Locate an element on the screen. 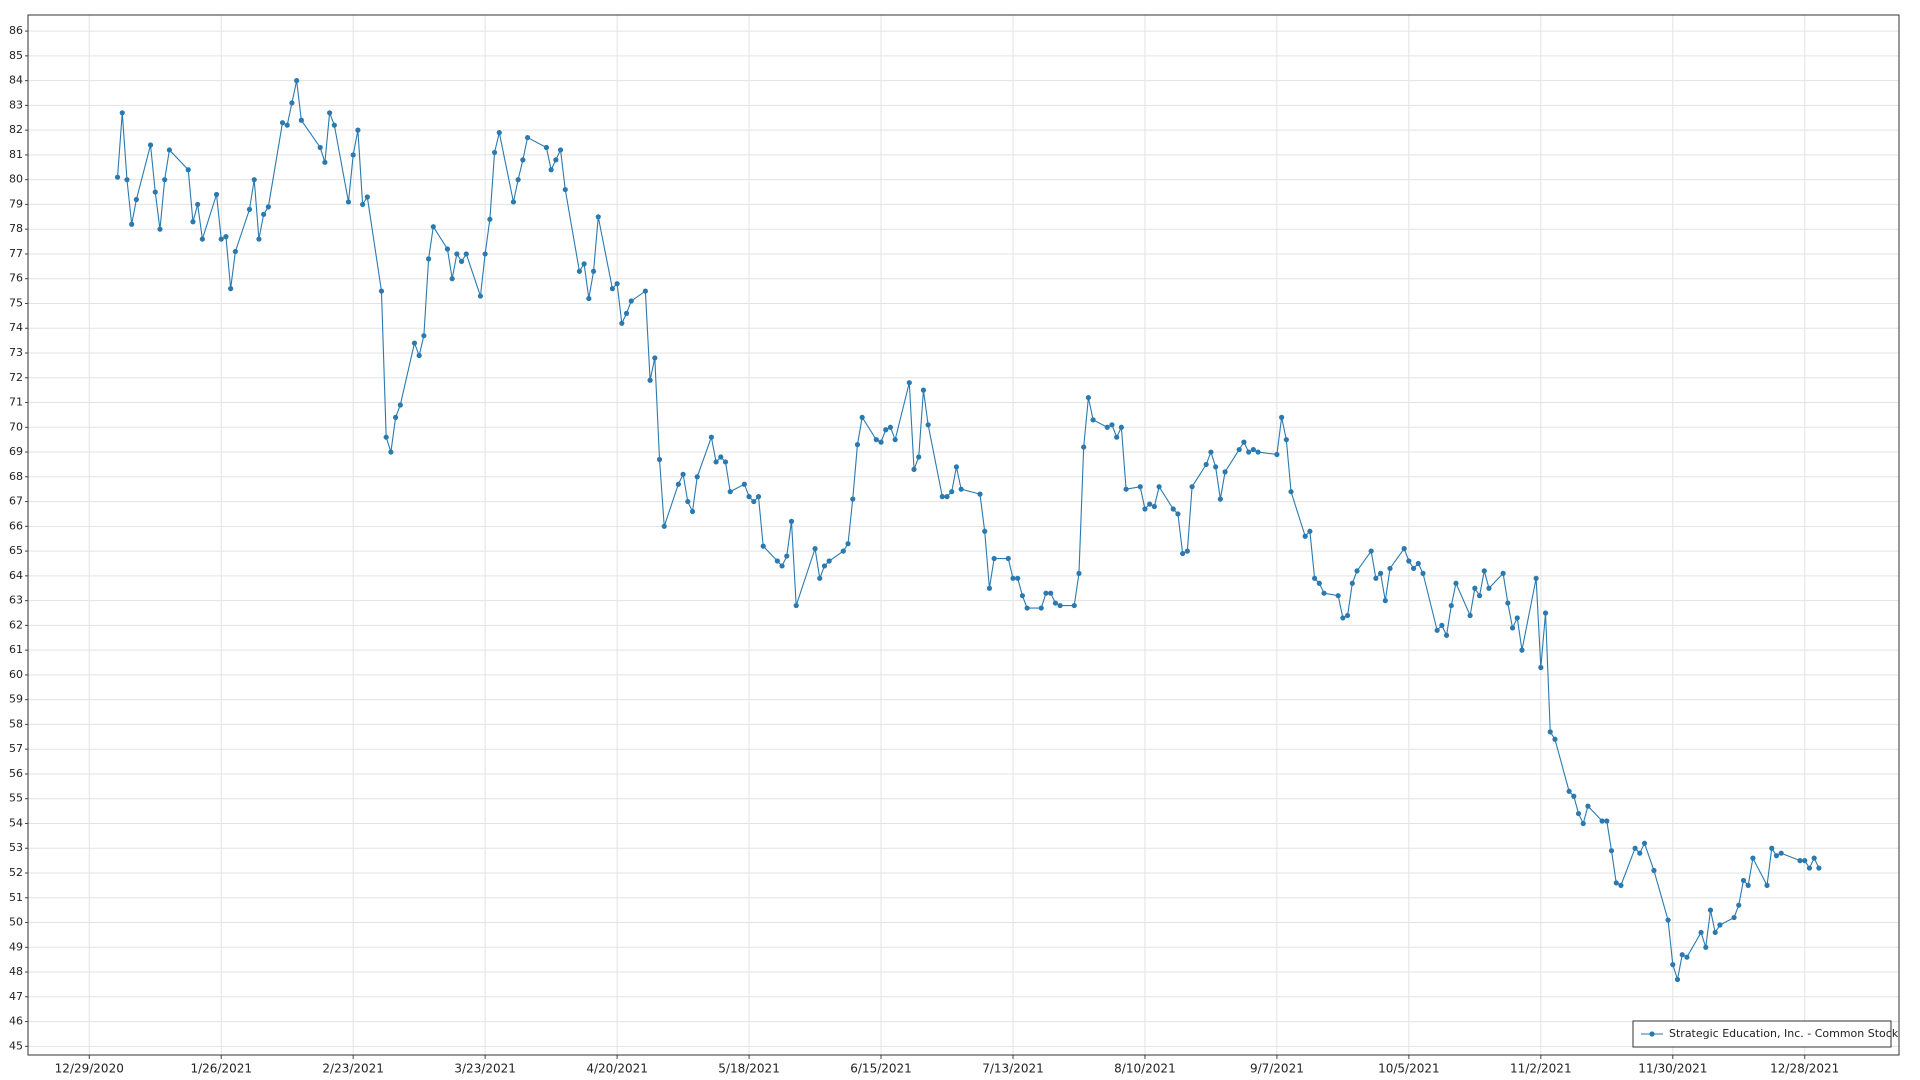  y-tick-label: 86 is located at coordinates (16, 30).